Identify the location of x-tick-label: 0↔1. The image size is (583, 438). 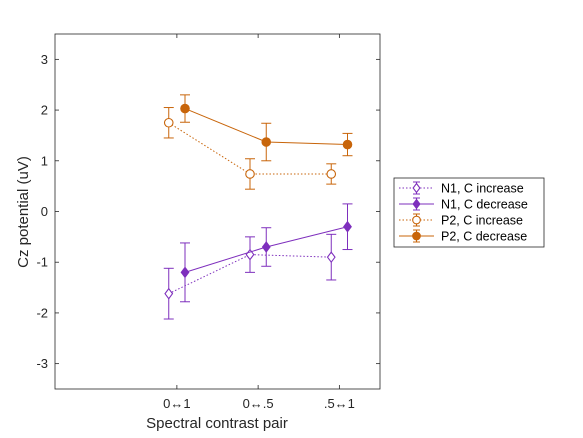
(176, 403).